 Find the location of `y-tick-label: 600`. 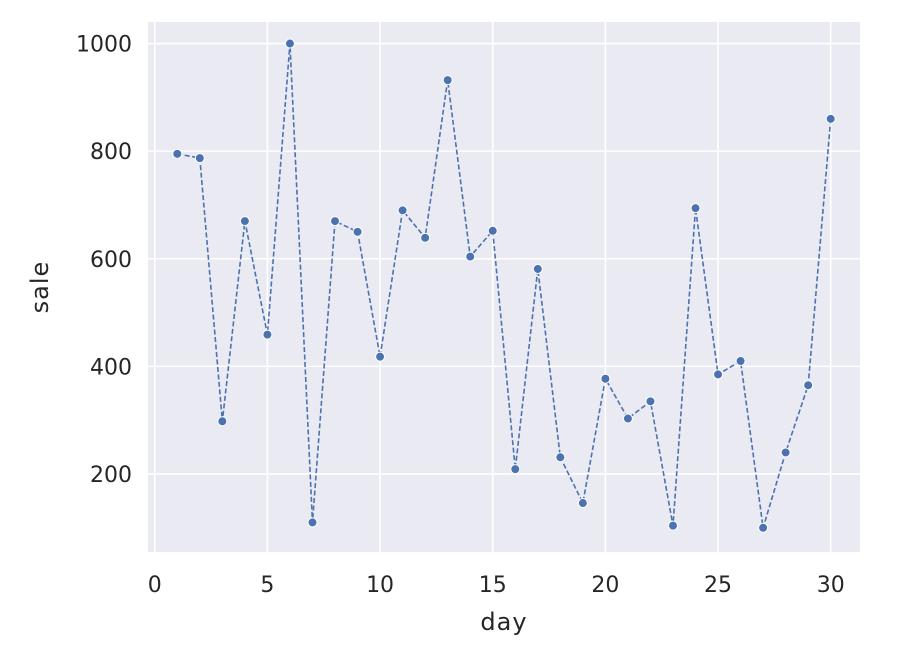

y-tick-label: 600 is located at coordinates (111, 260).